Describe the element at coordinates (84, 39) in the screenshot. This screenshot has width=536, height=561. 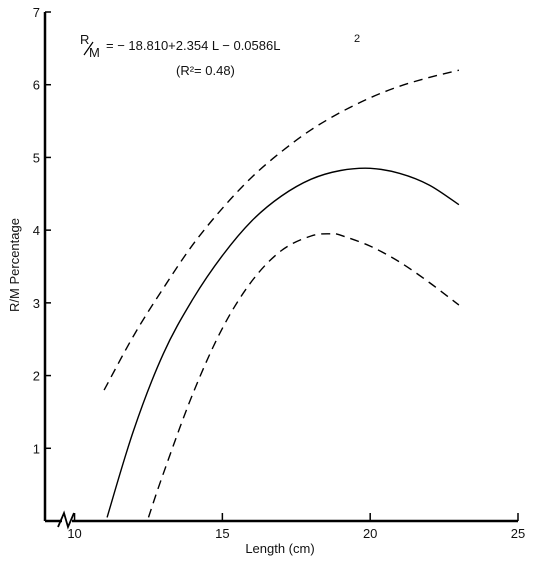
I see `annotation-r: R` at that location.